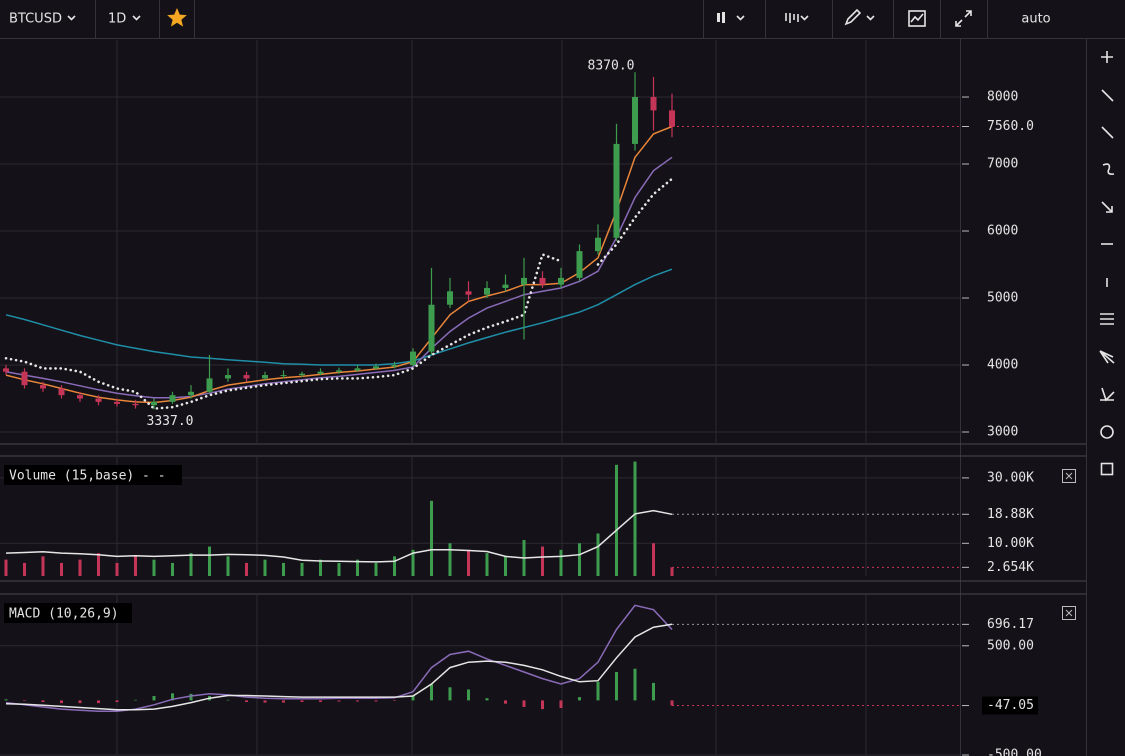 This screenshot has height=756, width=1125. What do you see at coordinates (963, 18) in the screenshot?
I see `fullscreen-button` at bounding box center [963, 18].